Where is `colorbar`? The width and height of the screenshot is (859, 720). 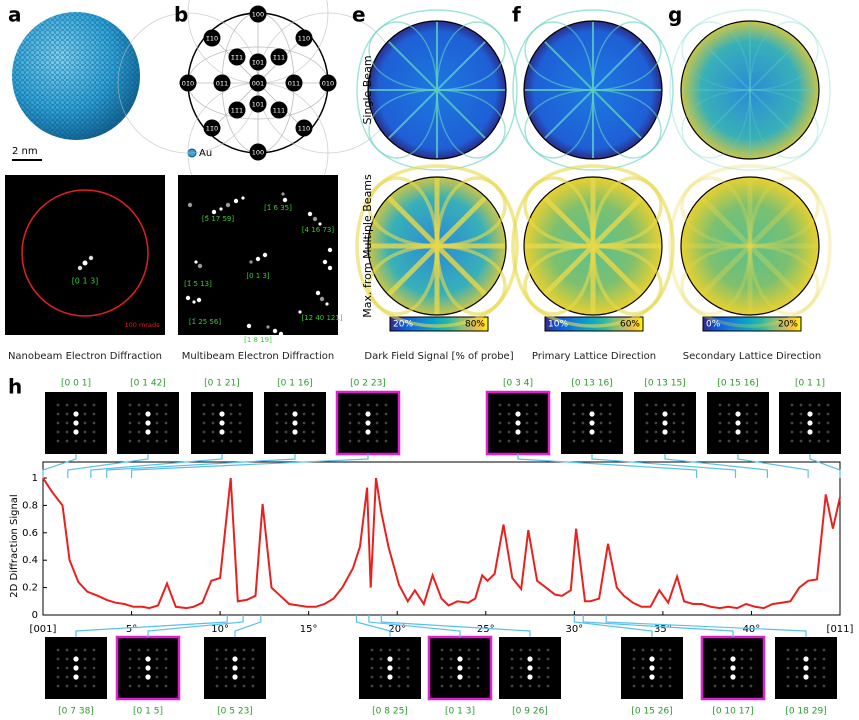 colorbar is located at coordinates (594, 324).